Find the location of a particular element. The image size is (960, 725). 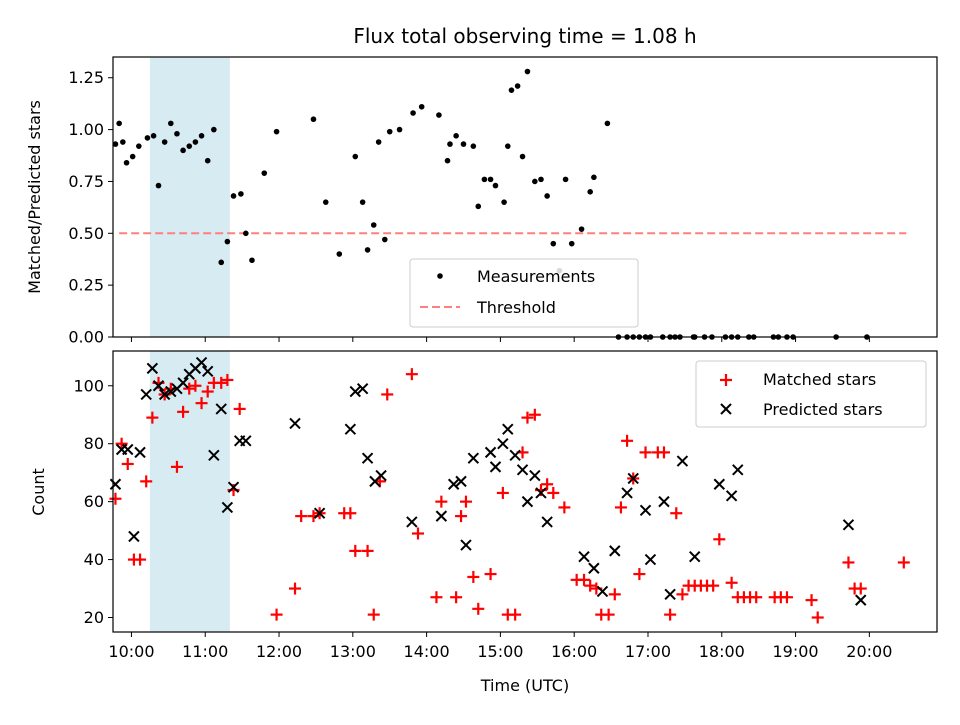

x-tick-label: 20:00 is located at coordinates (869, 651).